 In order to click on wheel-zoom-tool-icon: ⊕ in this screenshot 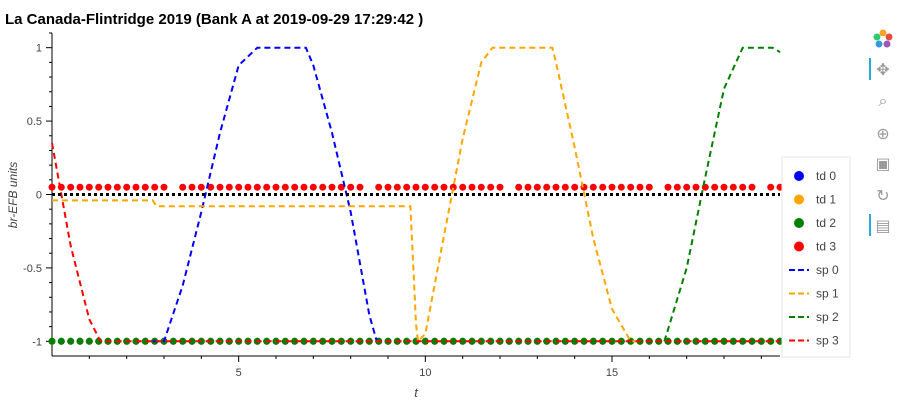, I will do `click(883, 133)`.